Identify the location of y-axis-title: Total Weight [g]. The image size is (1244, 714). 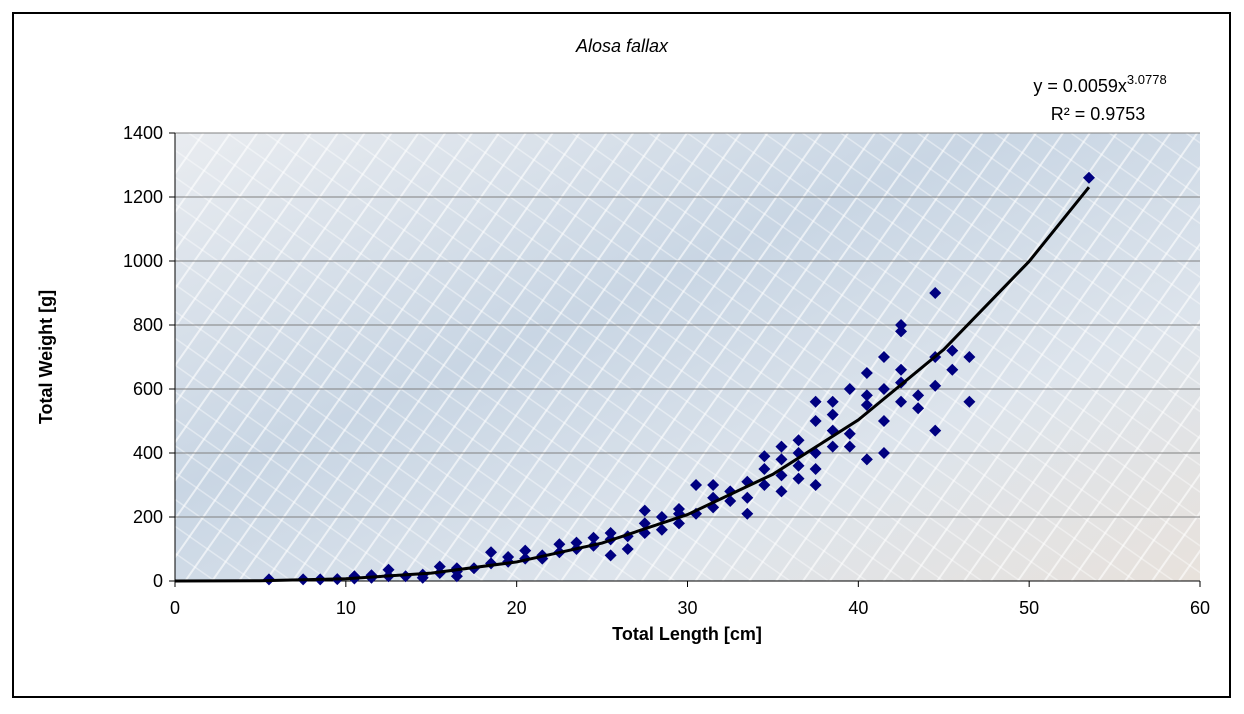
(46, 357).